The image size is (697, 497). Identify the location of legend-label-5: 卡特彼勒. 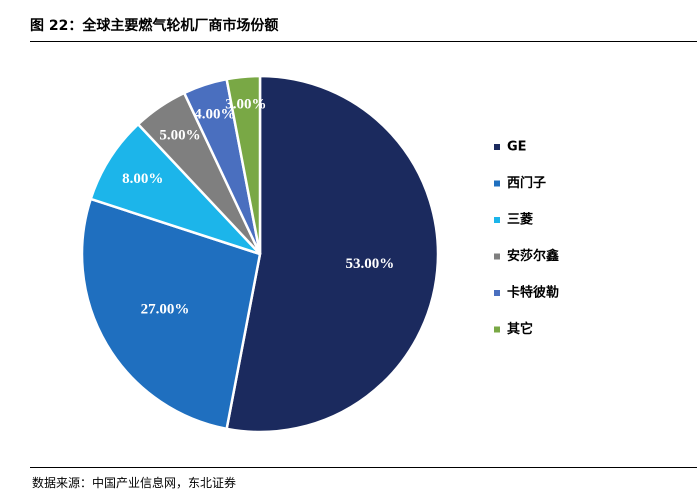
(533, 293).